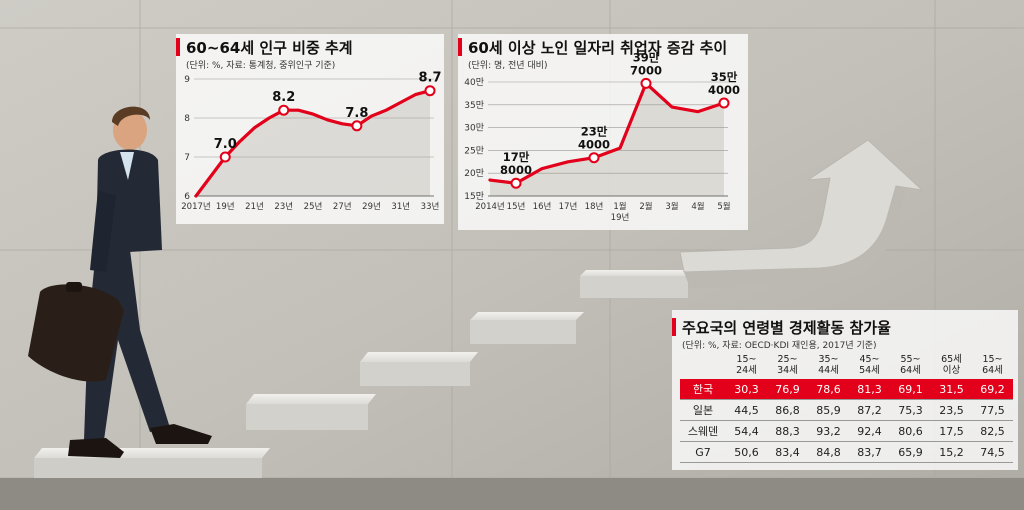  What do you see at coordinates (474, 128) in the screenshot?
I see `c2-ytick: 30만` at bounding box center [474, 128].